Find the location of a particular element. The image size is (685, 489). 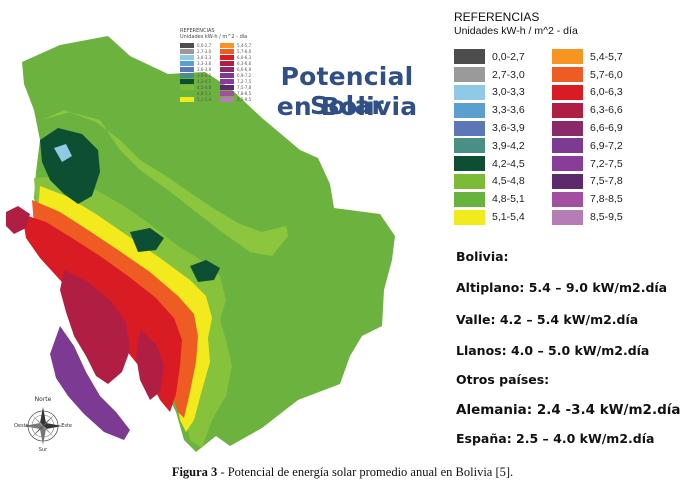

legend-item: 6,9-7,2 is located at coordinates (587, 146).